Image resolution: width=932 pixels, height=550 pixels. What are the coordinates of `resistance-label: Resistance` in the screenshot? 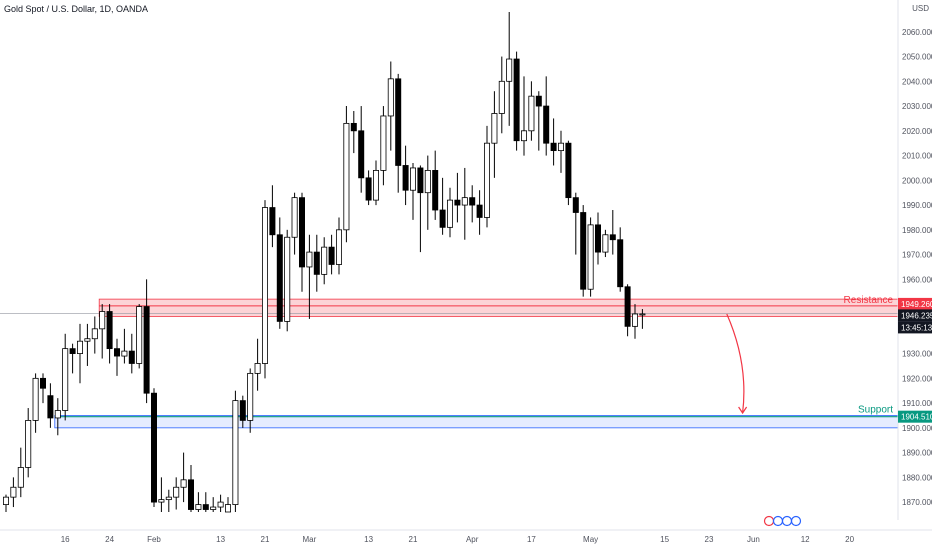 It's located at (869, 300).